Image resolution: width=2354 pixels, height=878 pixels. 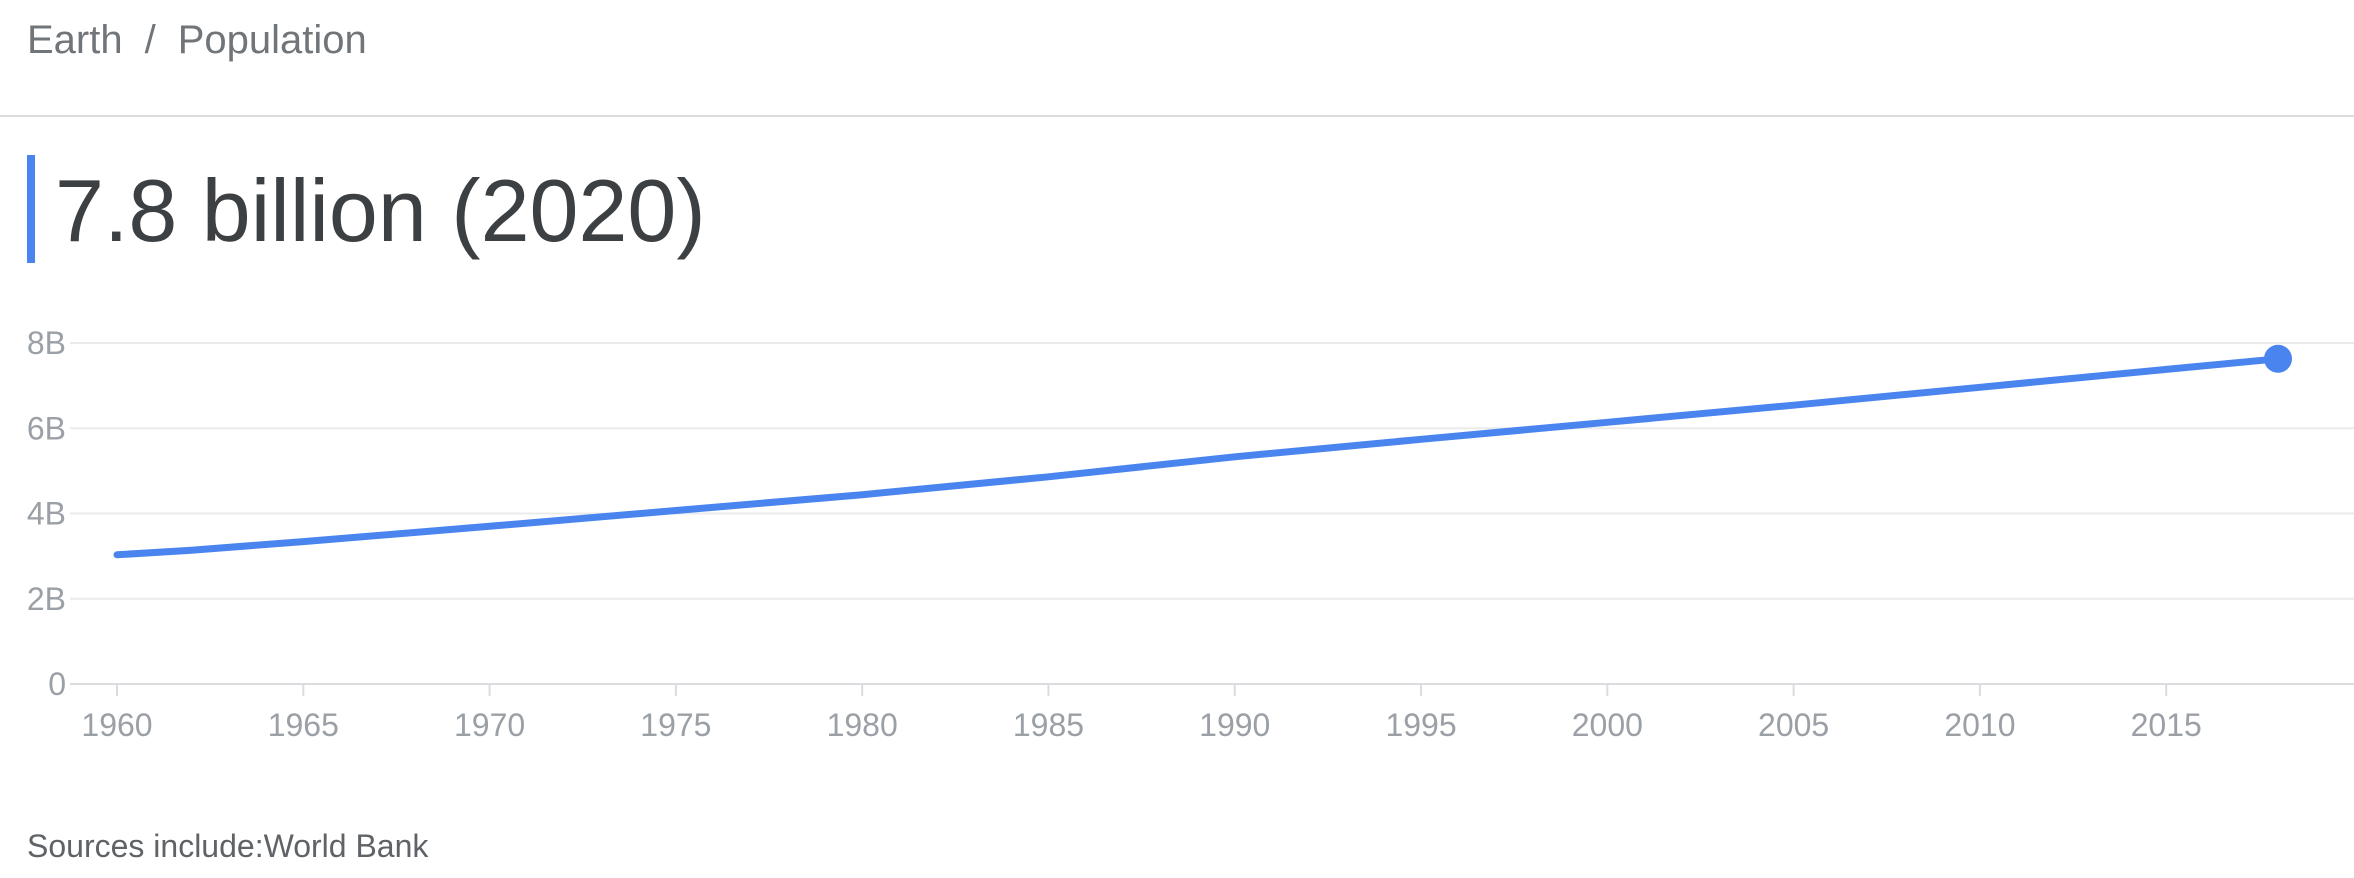 I want to click on x-tick-label: 1975, so click(x=675, y=725).